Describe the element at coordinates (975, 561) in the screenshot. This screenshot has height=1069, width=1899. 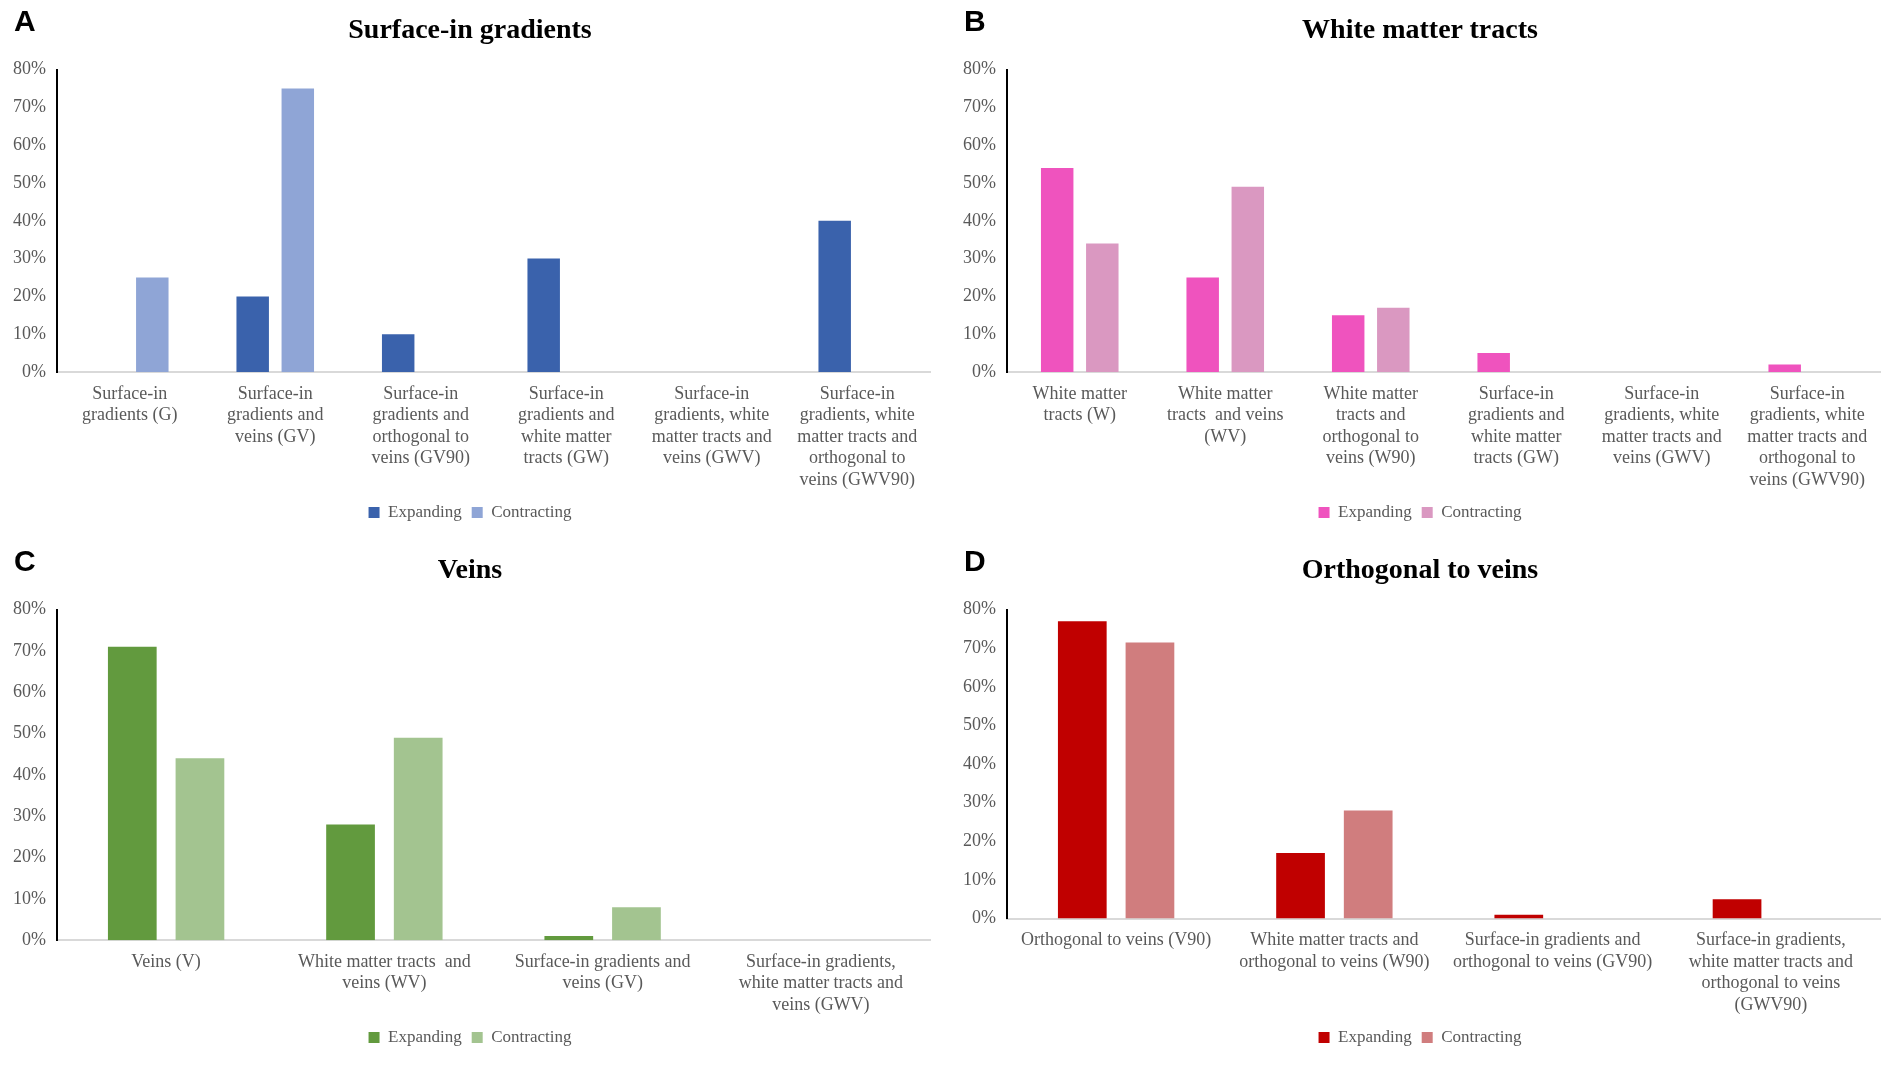
I see `text: D` at that location.